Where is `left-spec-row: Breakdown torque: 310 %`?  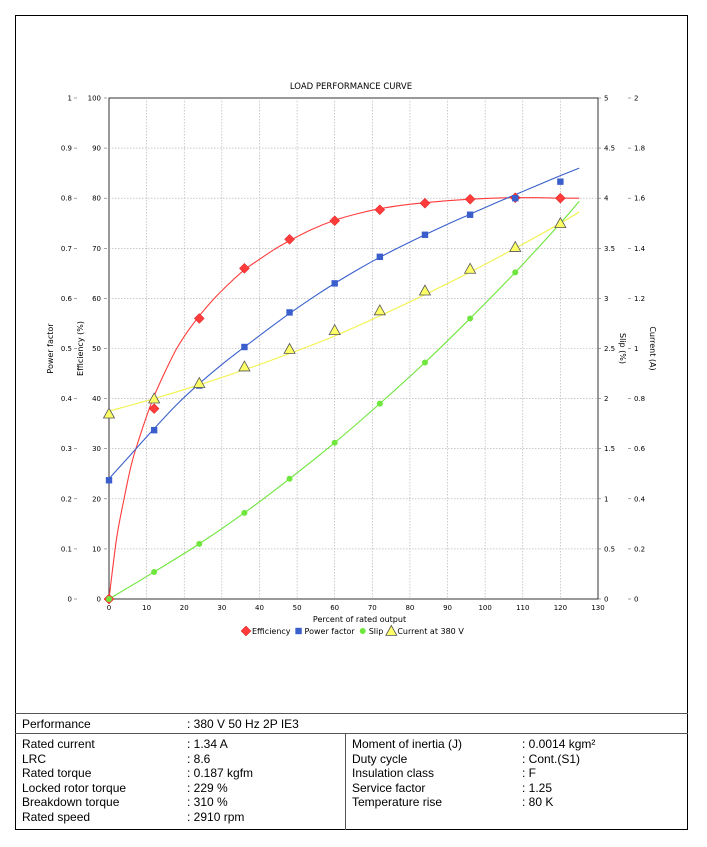
left-spec-row: Breakdown torque: 310 % is located at coordinates (351, 802).